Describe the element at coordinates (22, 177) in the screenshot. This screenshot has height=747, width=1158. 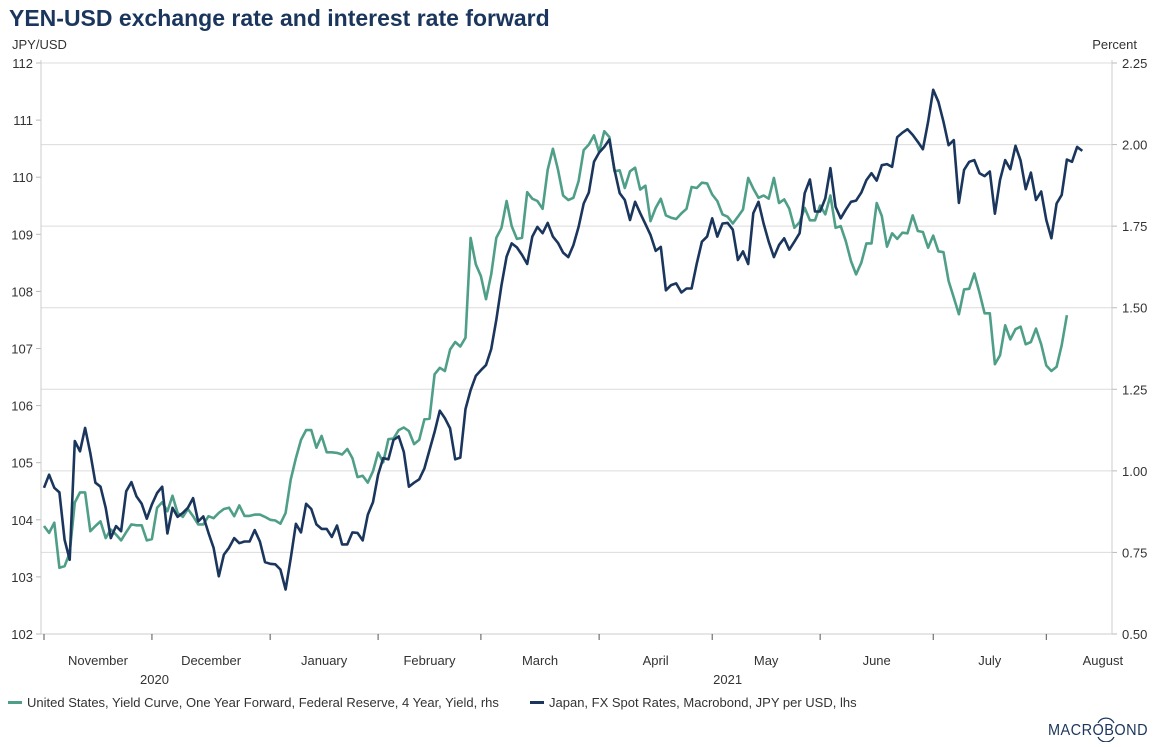
I see `left-tick-label: 110` at that location.